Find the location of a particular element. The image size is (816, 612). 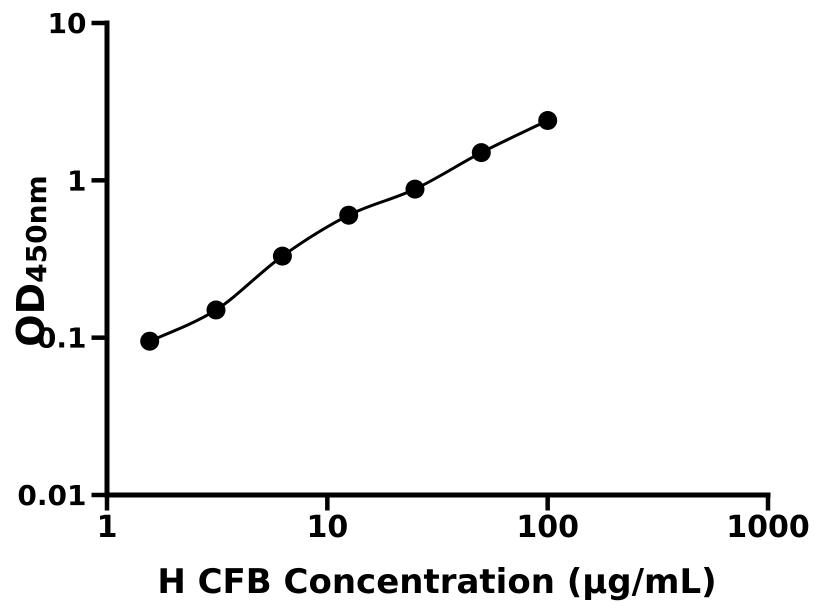

data-point-3.125 is located at coordinates (216, 310).